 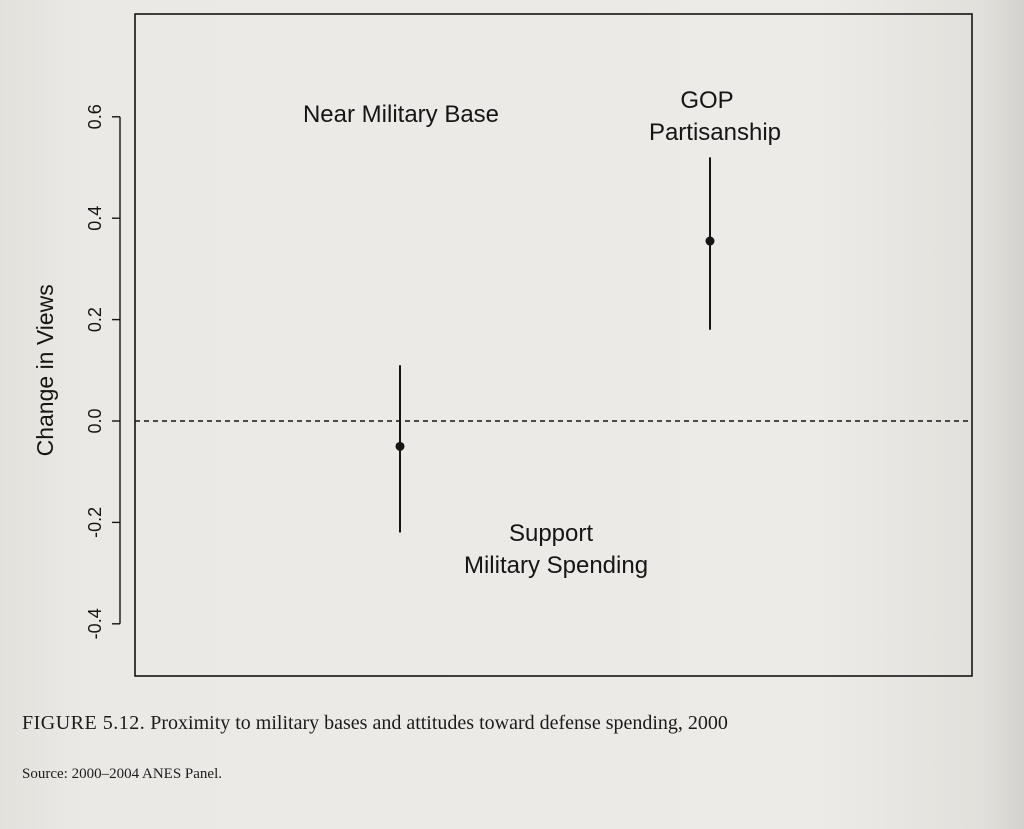 I want to click on annotation-label: Support, so click(x=551, y=533).